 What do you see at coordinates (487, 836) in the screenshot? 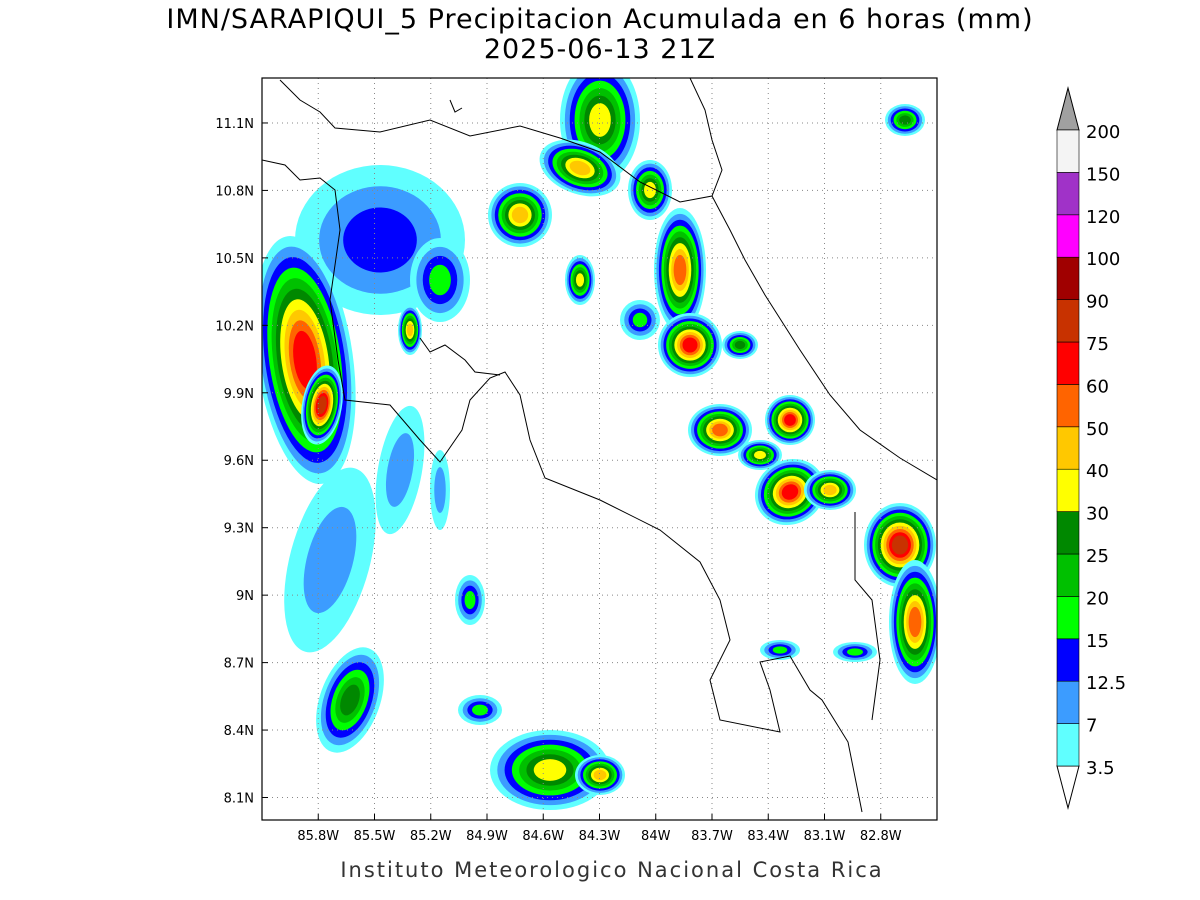
I see `x-tick-label: 84.9W` at bounding box center [487, 836].